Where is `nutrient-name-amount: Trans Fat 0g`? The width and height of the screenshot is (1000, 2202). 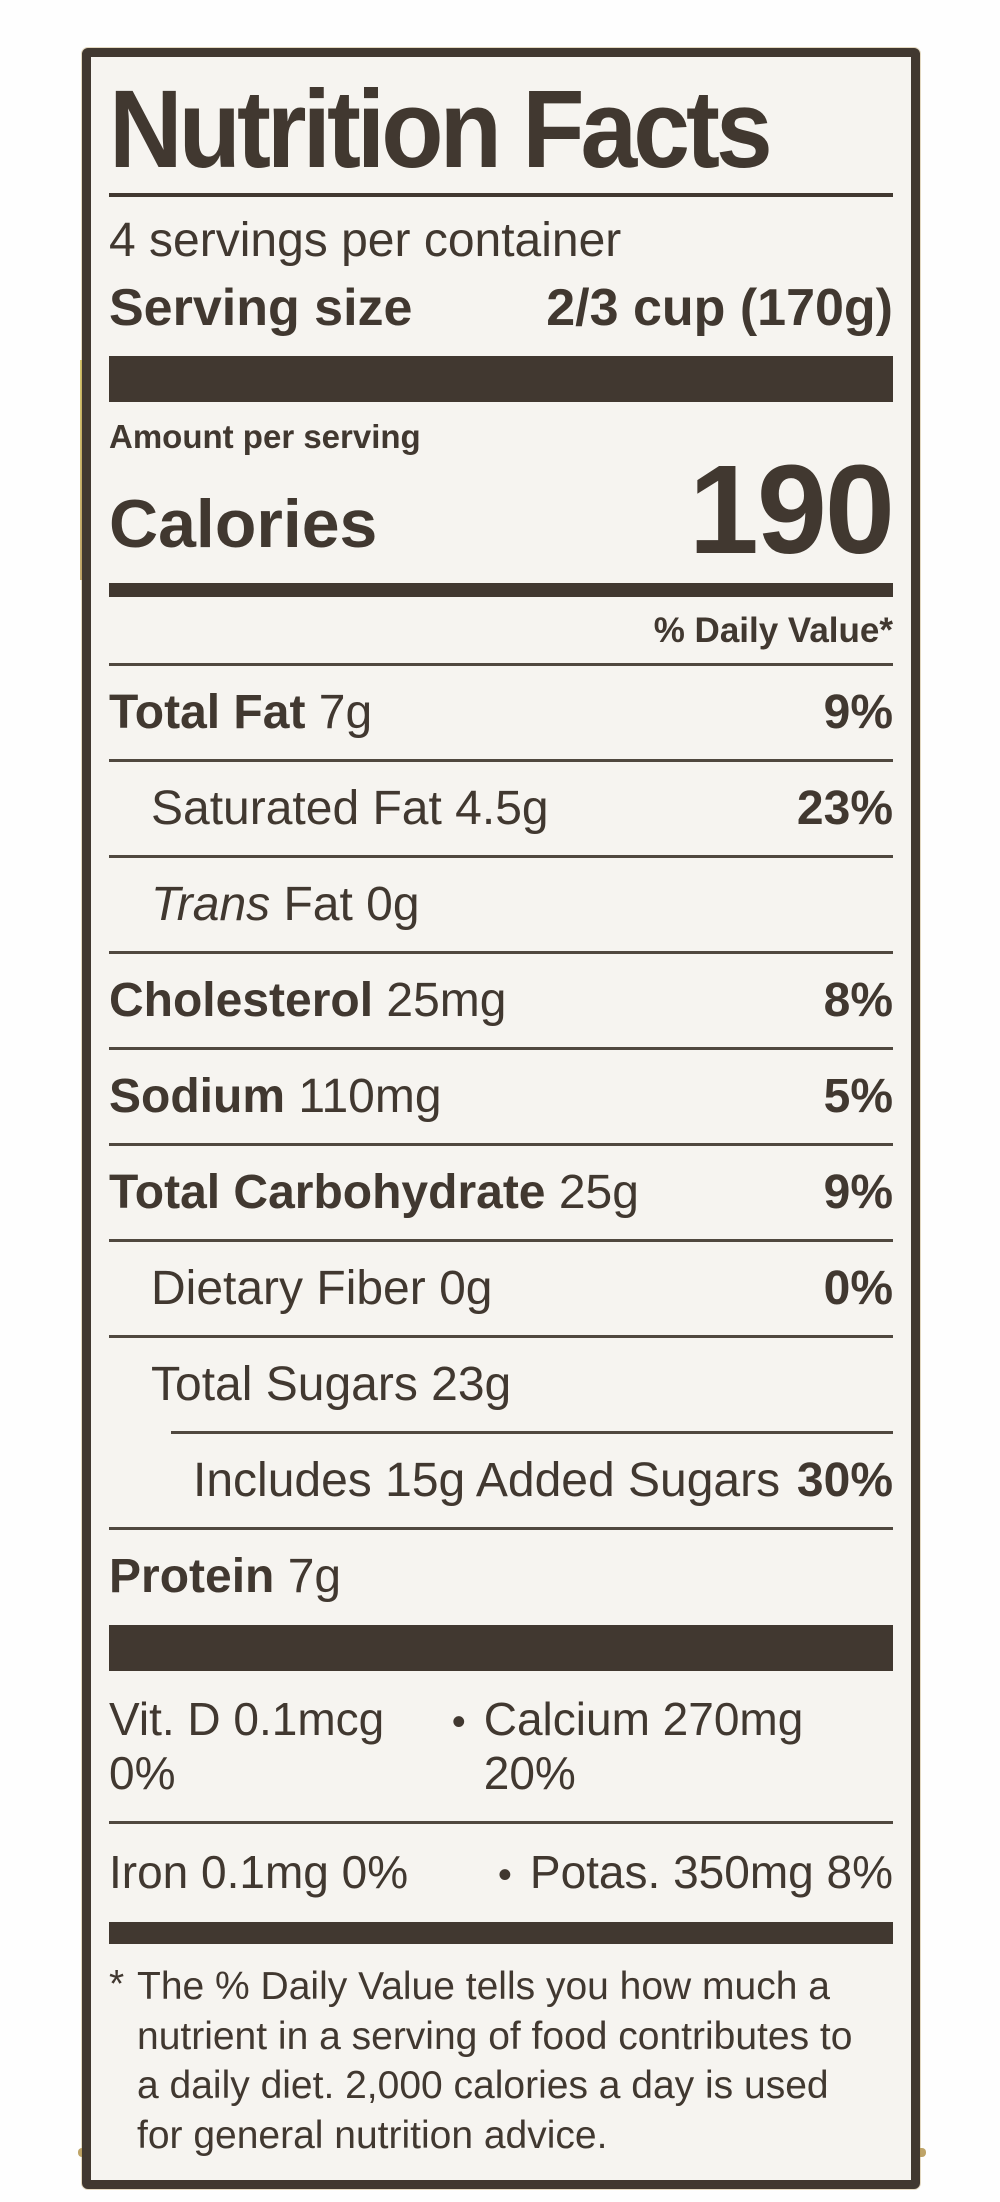 nutrient-name-amount: Trans Fat 0g is located at coordinates (285, 905).